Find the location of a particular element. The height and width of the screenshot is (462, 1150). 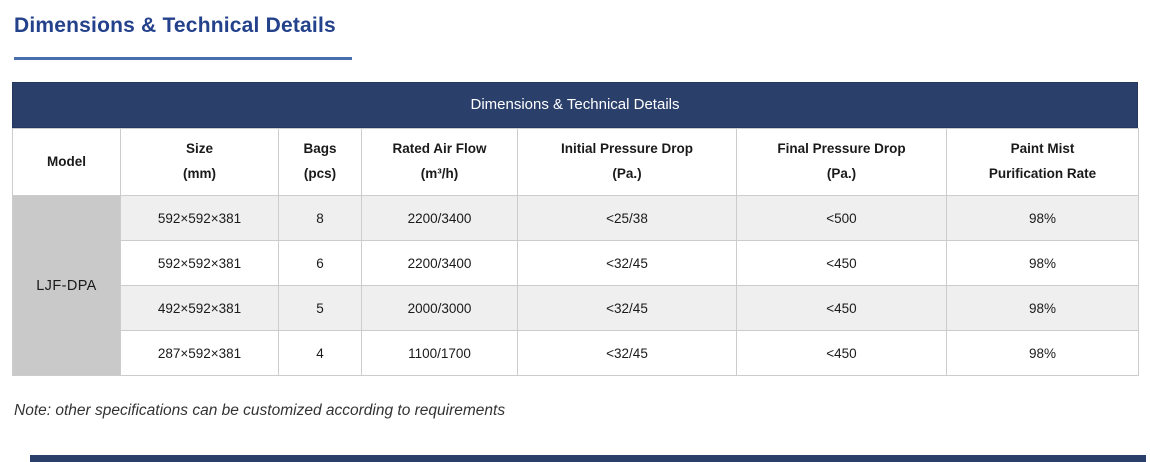

bags-cell: 8 is located at coordinates (320, 218).